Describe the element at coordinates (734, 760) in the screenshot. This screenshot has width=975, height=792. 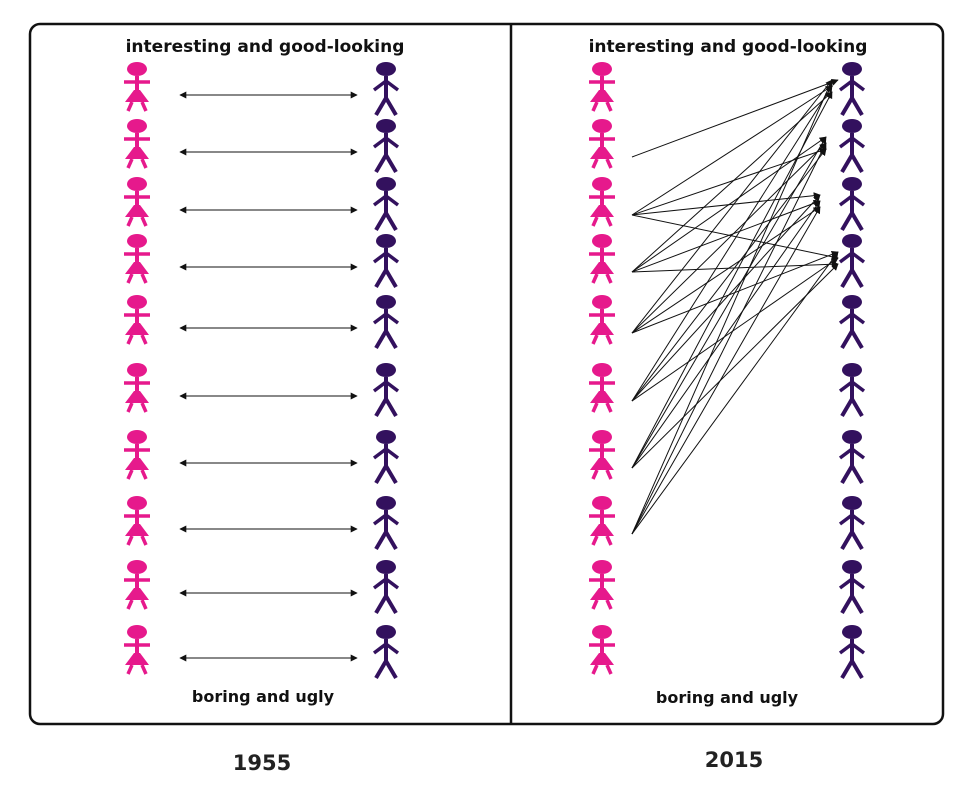
I see `year-label-2015: 2015` at that location.